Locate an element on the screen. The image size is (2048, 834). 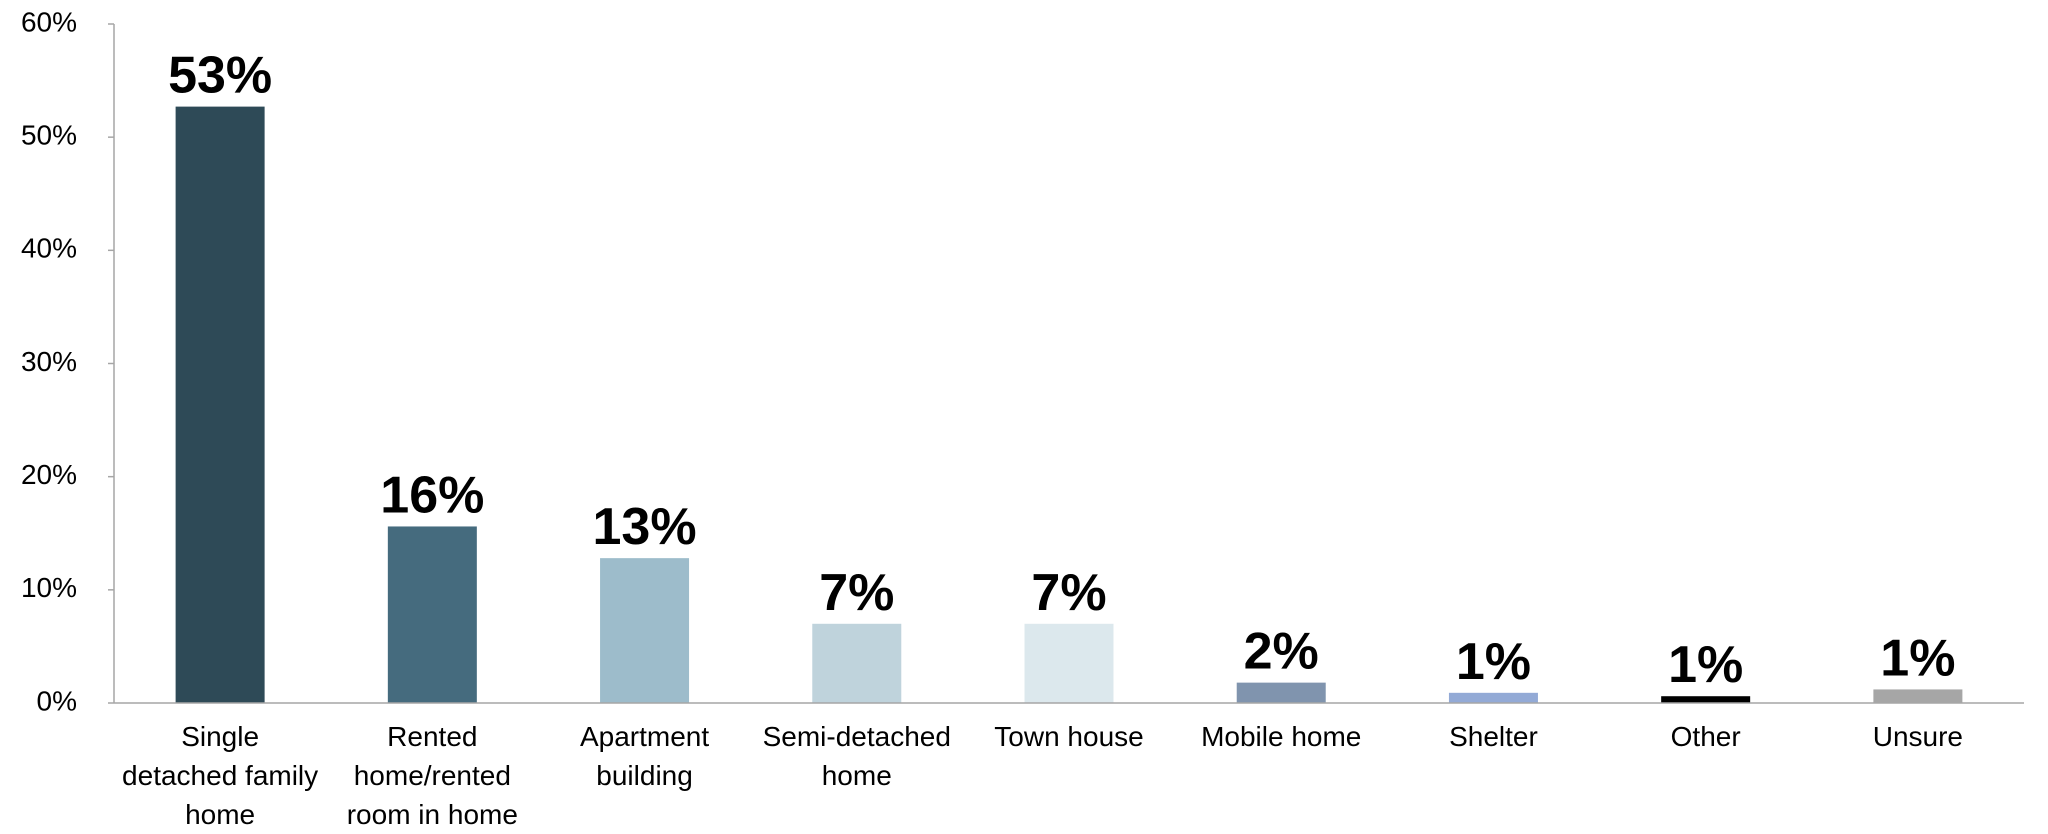
x-tick-label: Unsure is located at coordinates (1917, 736).